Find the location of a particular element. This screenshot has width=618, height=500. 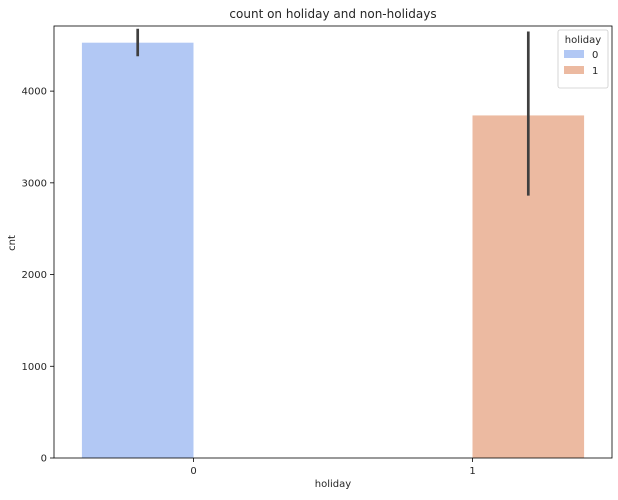

legend: holiday 0 1 is located at coordinates (583, 59).